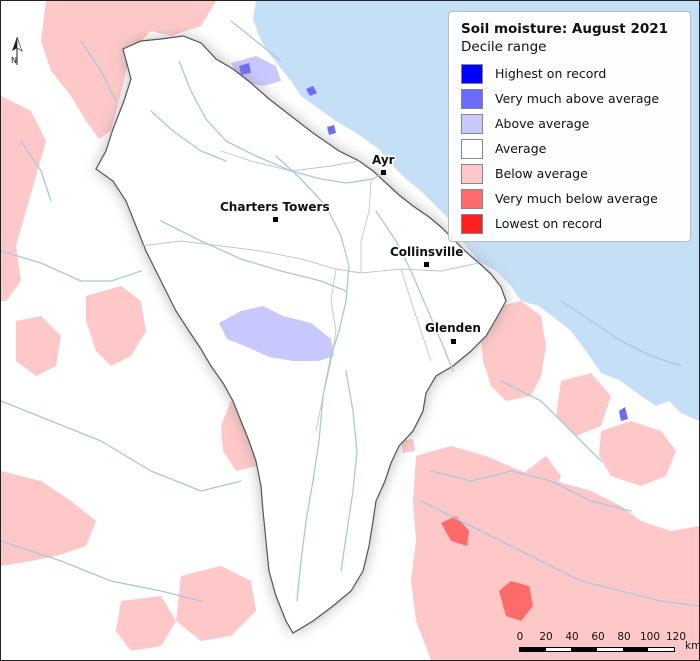  I want to click on town-markers, so click(364, 257).